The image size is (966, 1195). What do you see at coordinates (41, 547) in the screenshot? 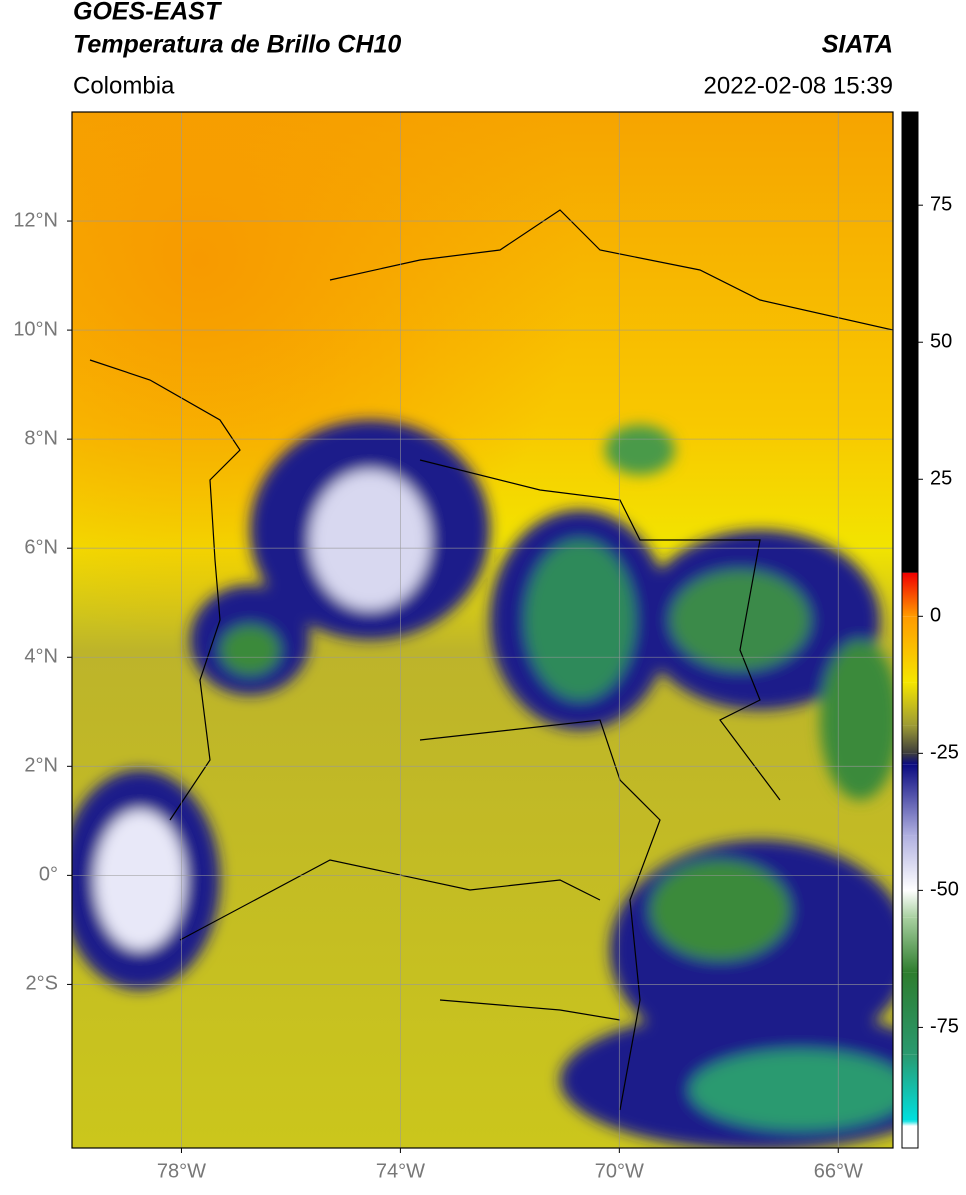
I see `y-tick-label: 6°N` at bounding box center [41, 547].